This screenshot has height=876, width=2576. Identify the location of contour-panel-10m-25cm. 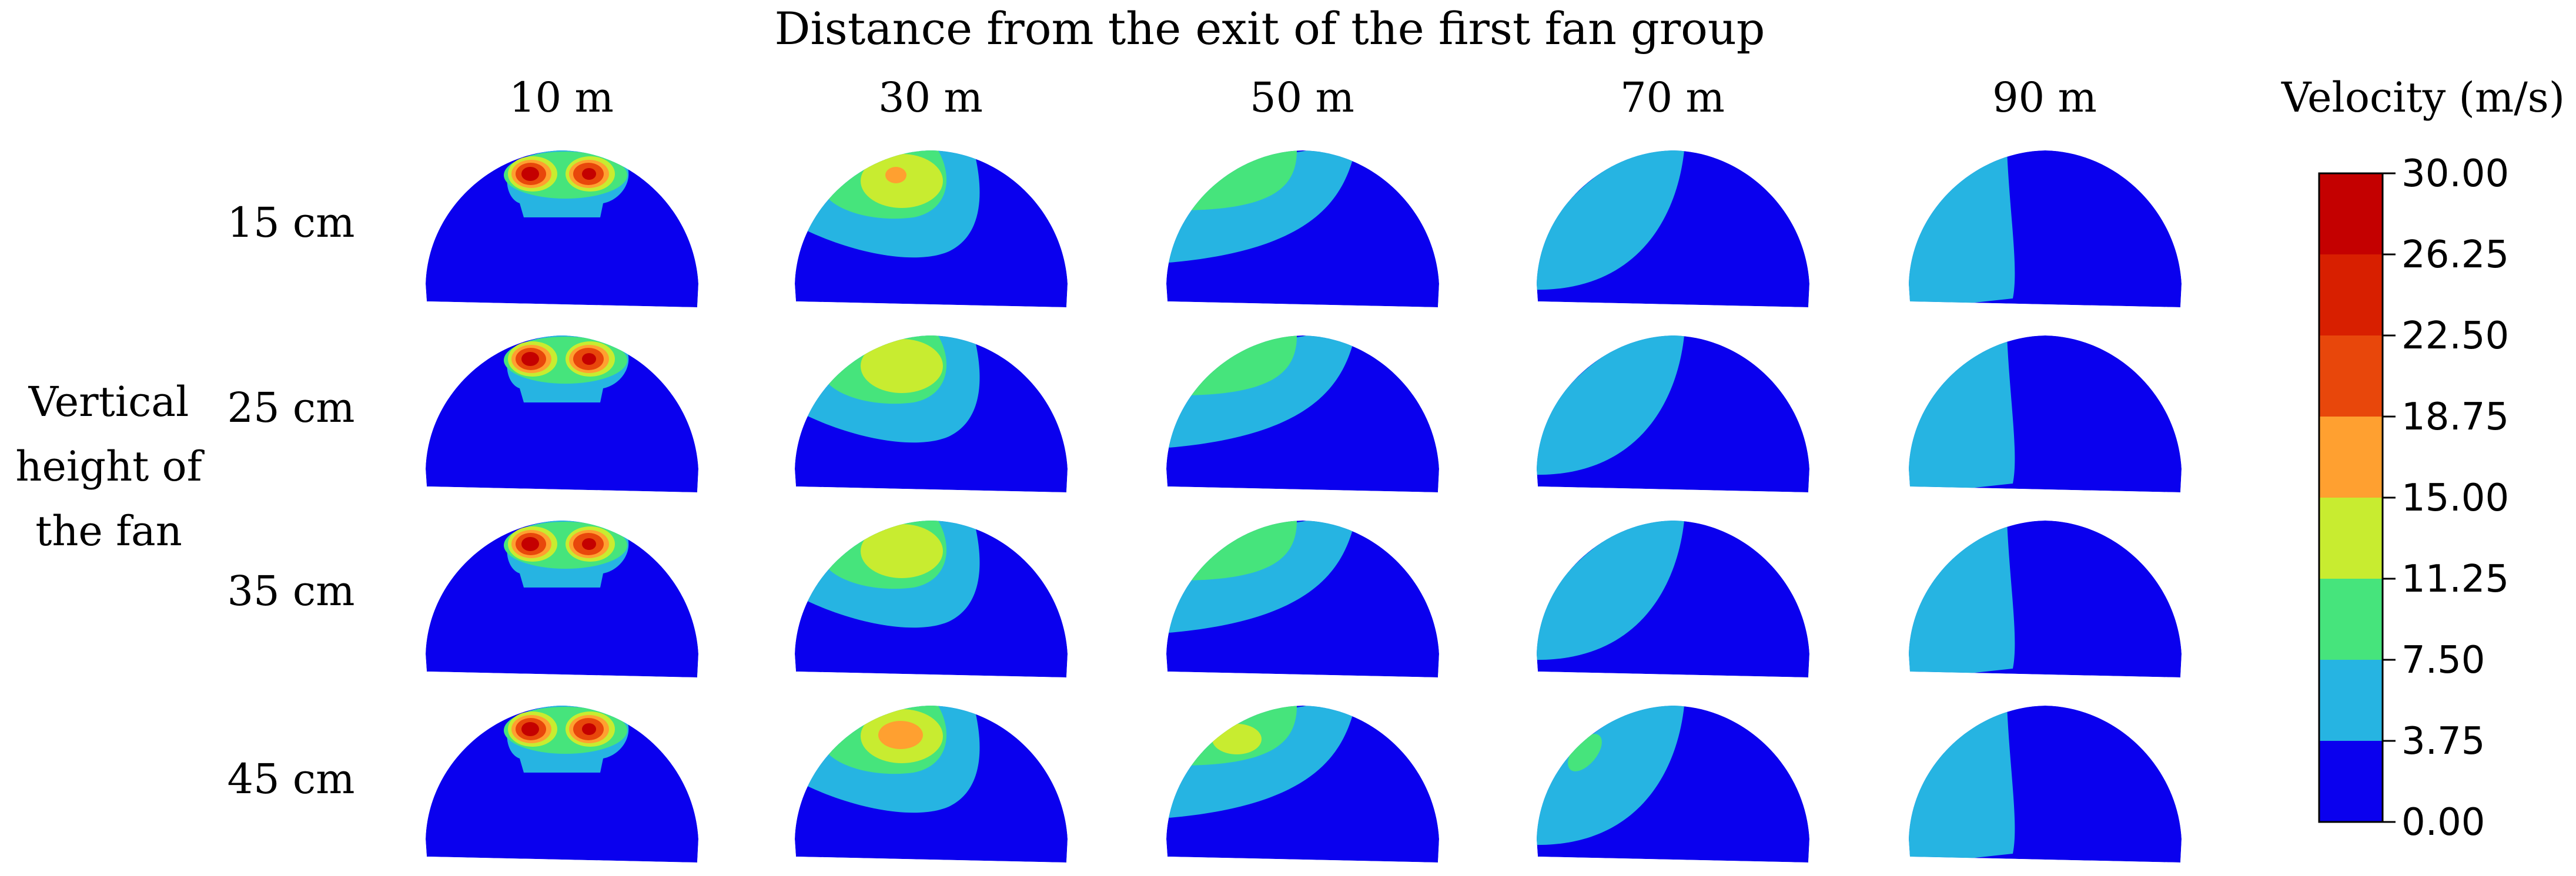
(562, 413).